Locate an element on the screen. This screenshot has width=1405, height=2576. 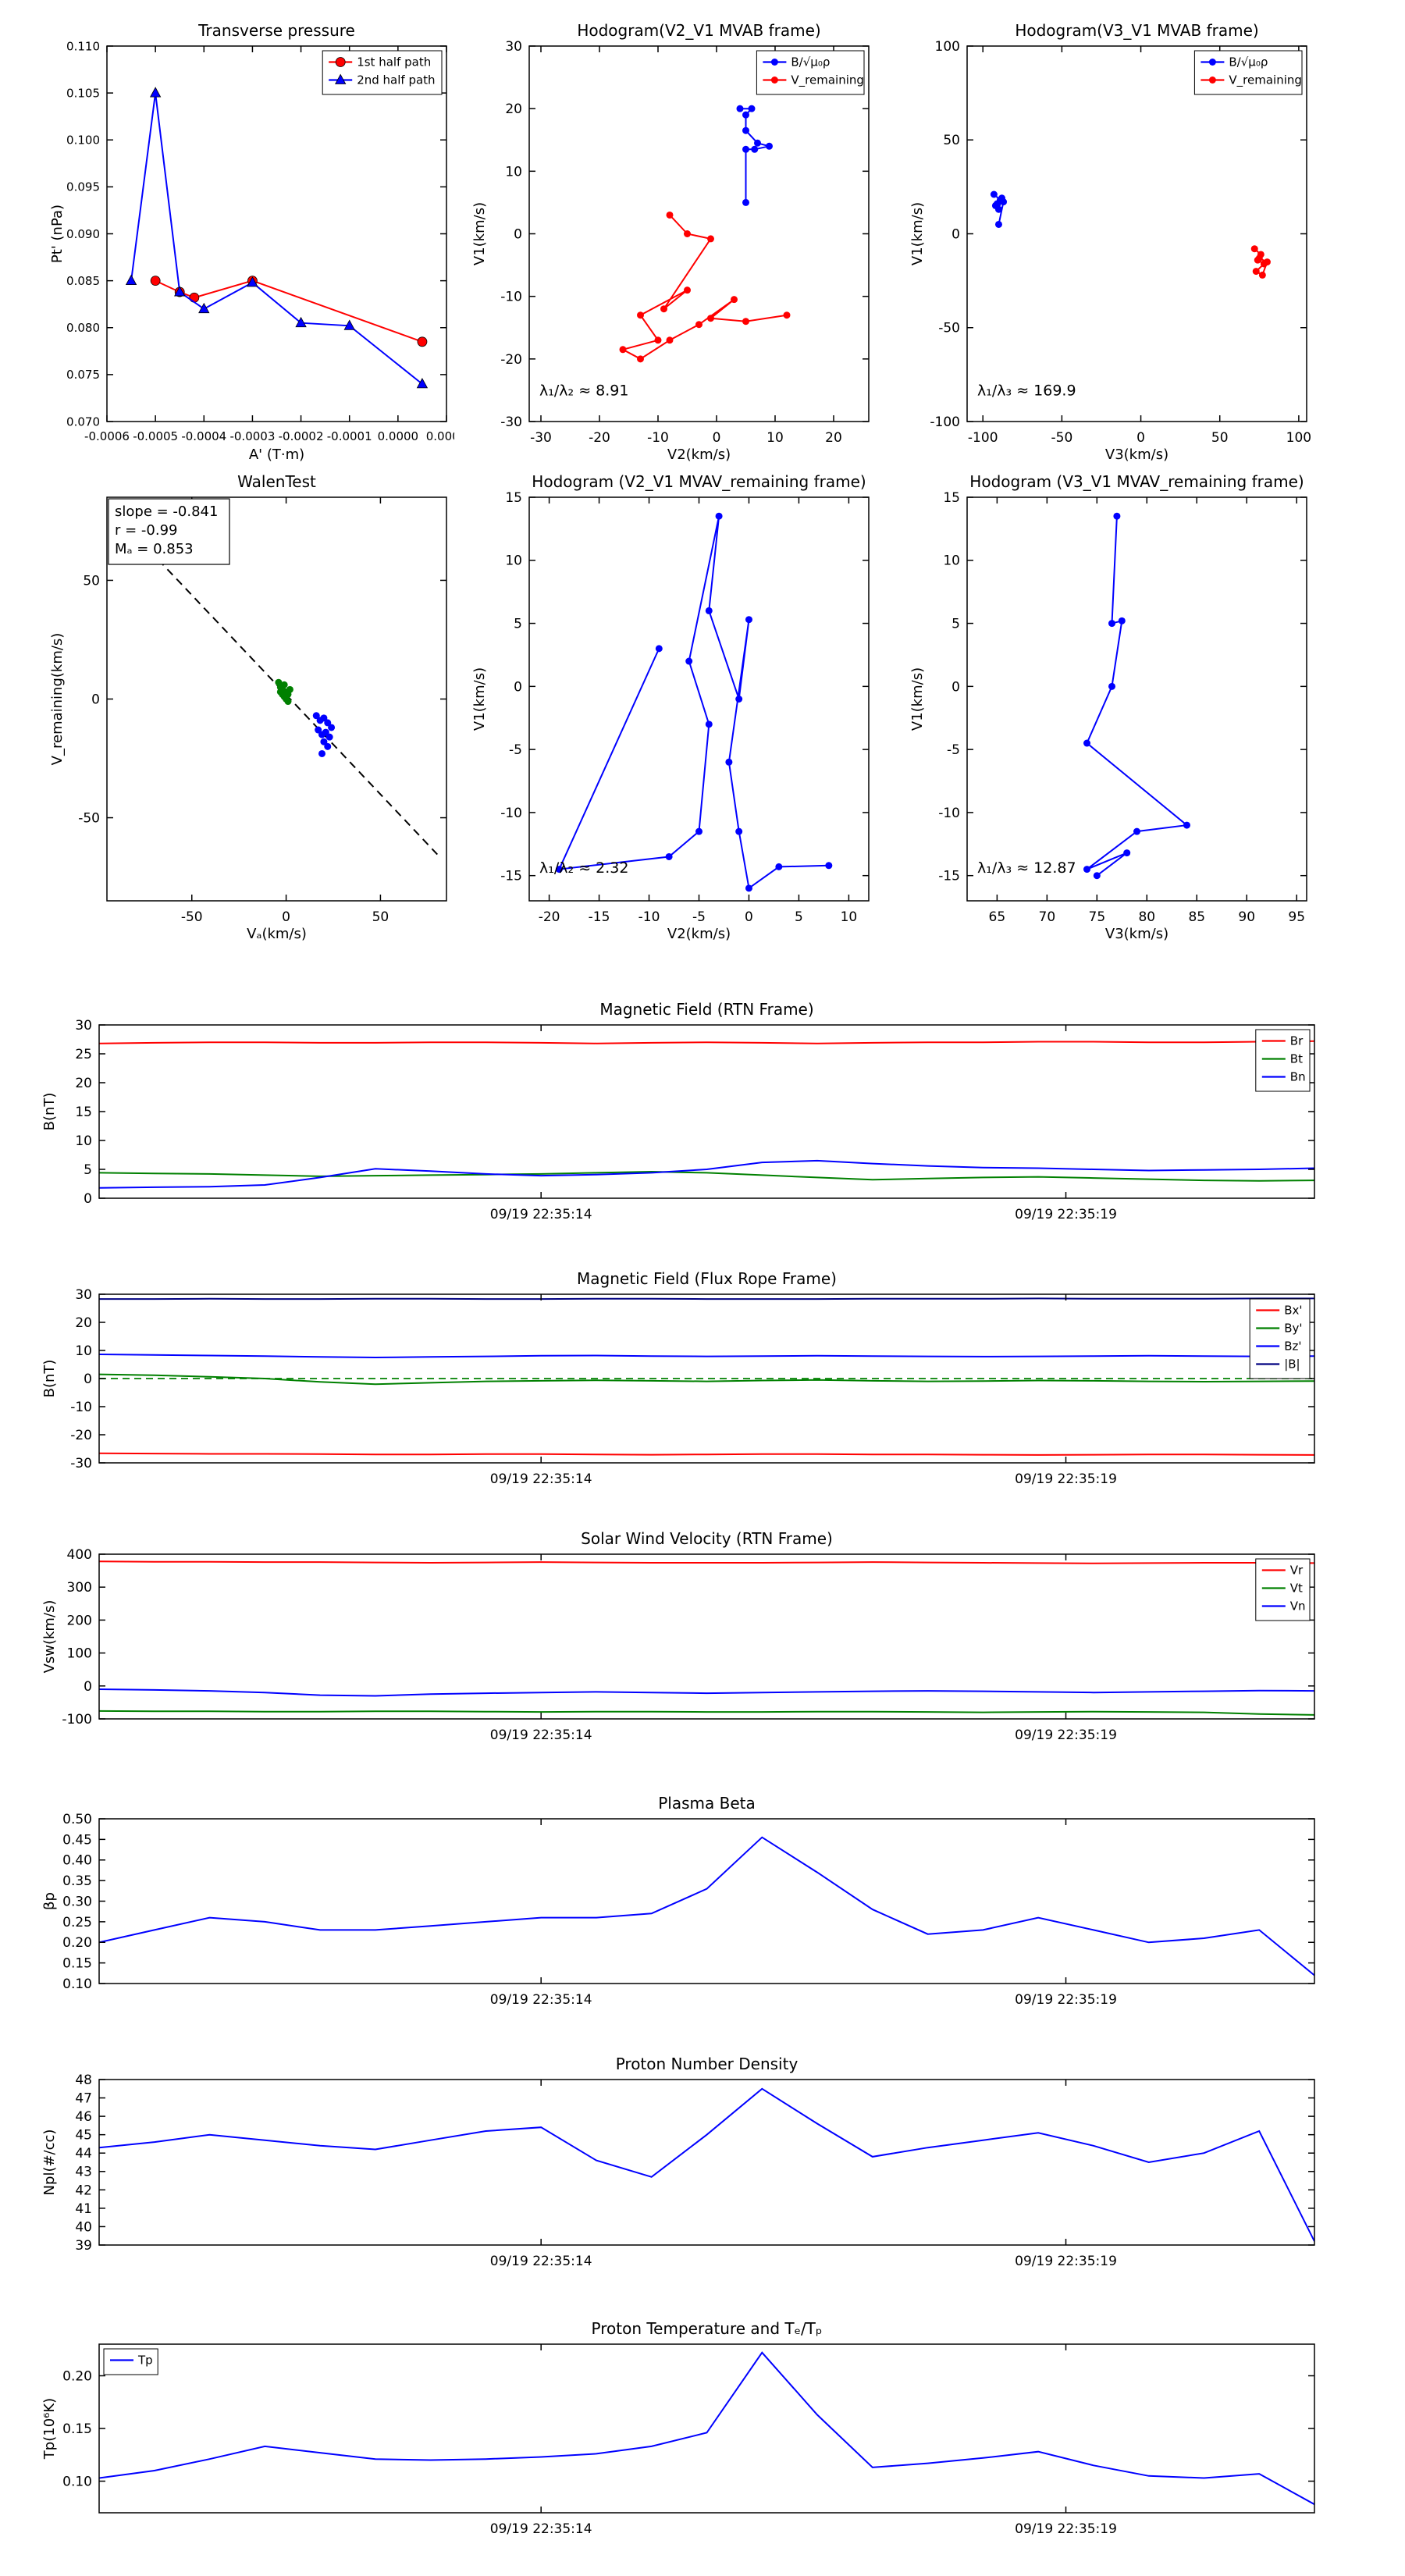
stats-line: r = -0.99 is located at coordinates (146, 530).